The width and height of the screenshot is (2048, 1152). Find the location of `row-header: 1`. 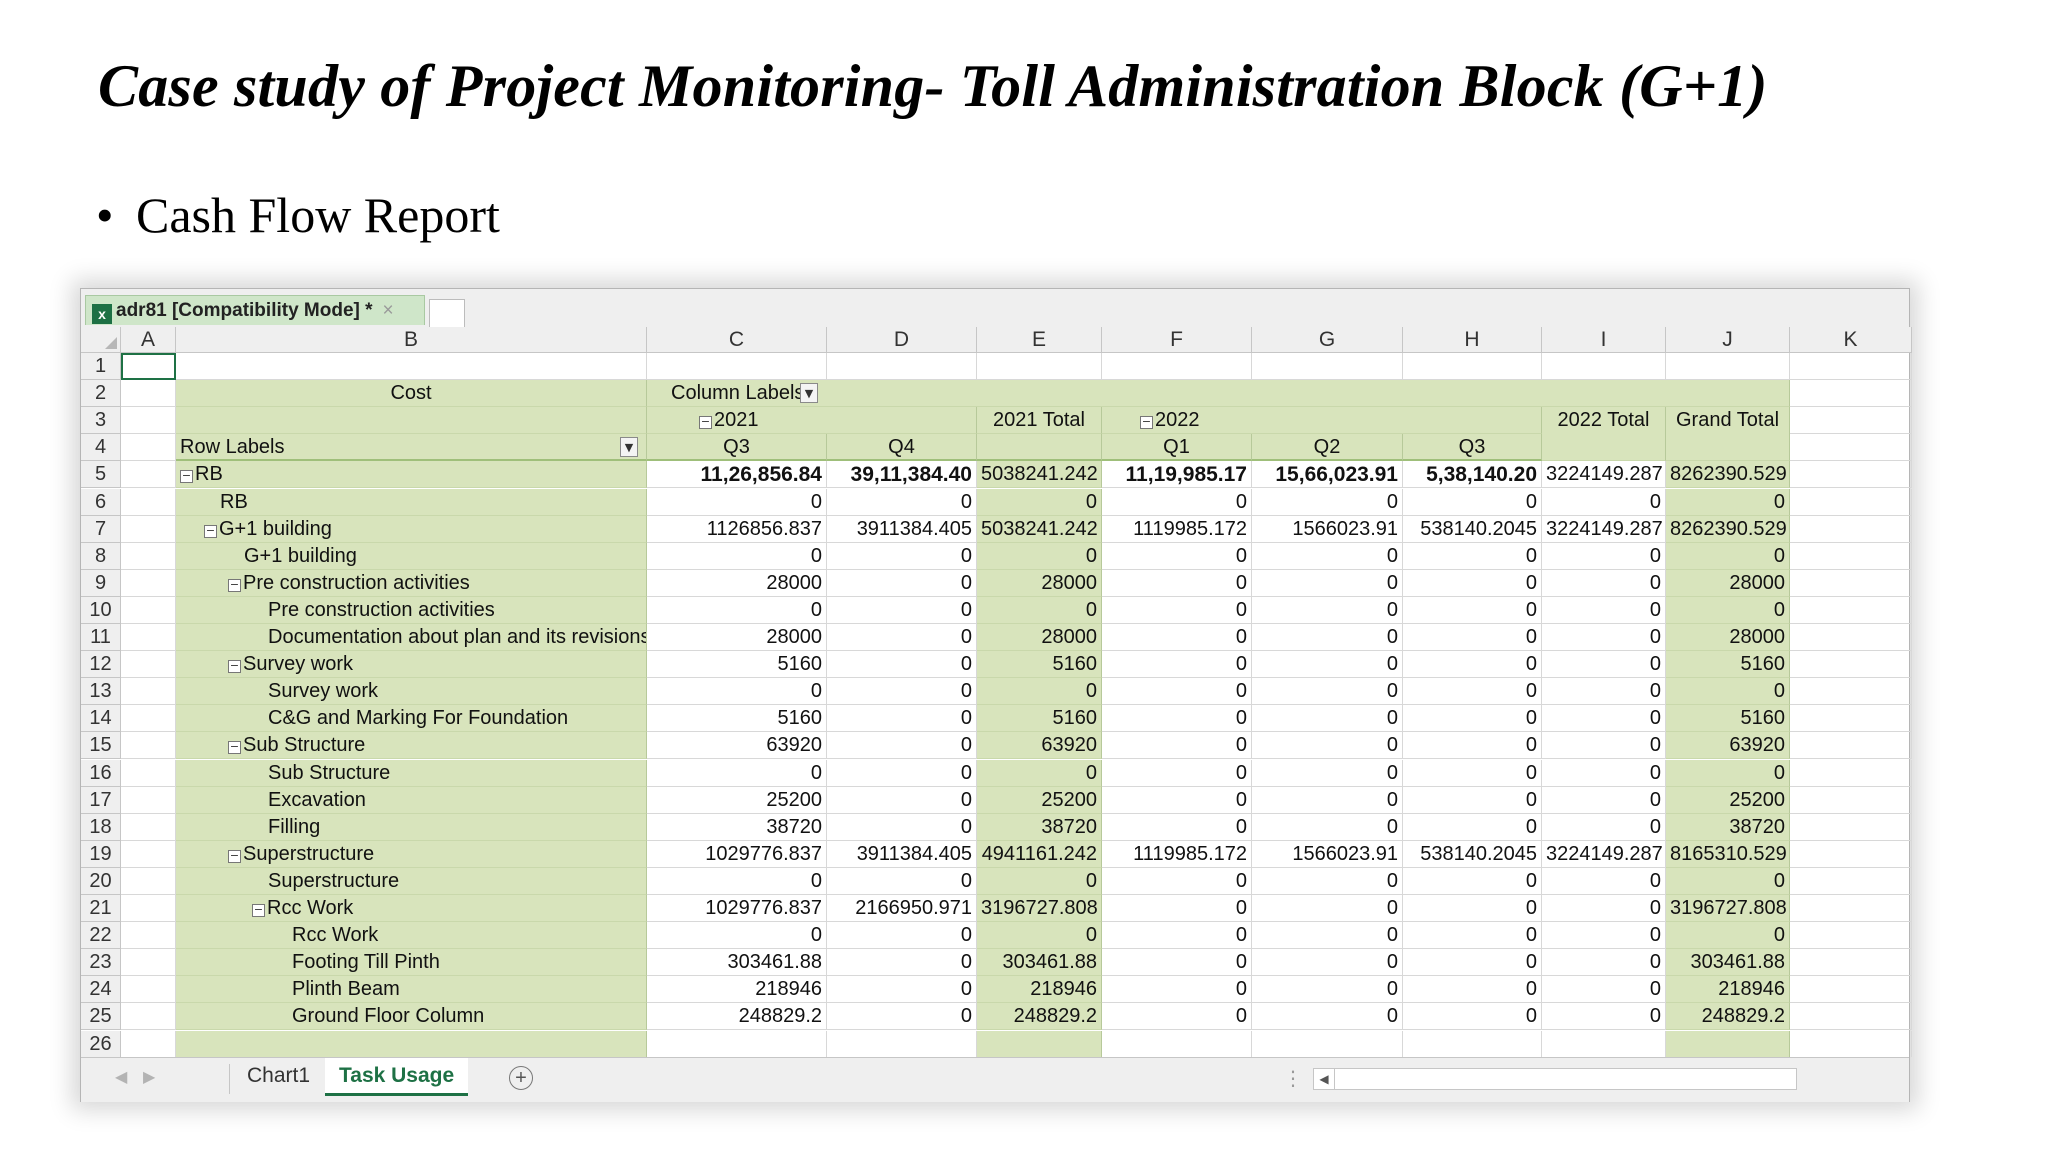

row-header: 1 is located at coordinates (101, 367).